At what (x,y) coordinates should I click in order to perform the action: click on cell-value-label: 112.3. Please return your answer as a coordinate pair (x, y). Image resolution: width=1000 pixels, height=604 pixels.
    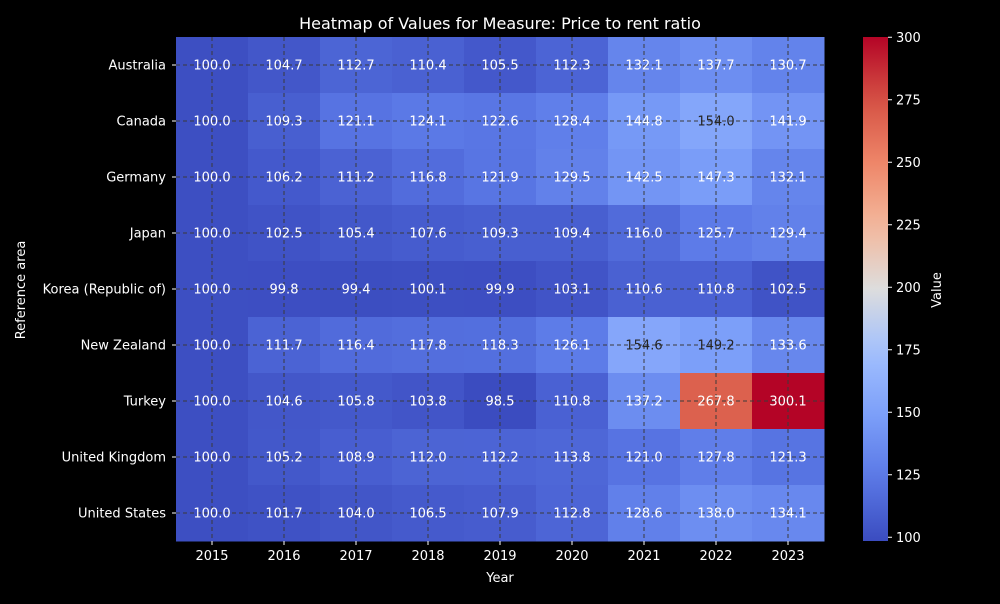
    Looking at the image, I should click on (571, 66).